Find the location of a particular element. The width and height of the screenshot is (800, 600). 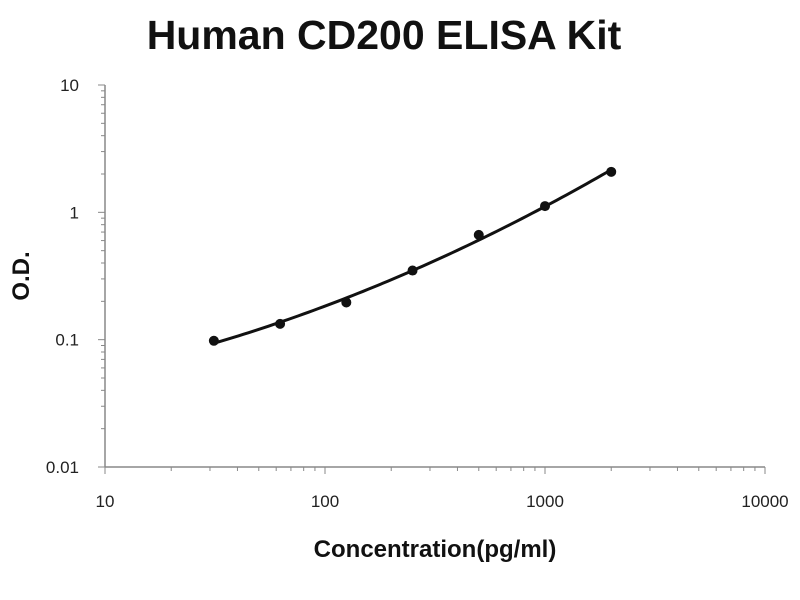

x-tick-label: 1000 is located at coordinates (545, 501).